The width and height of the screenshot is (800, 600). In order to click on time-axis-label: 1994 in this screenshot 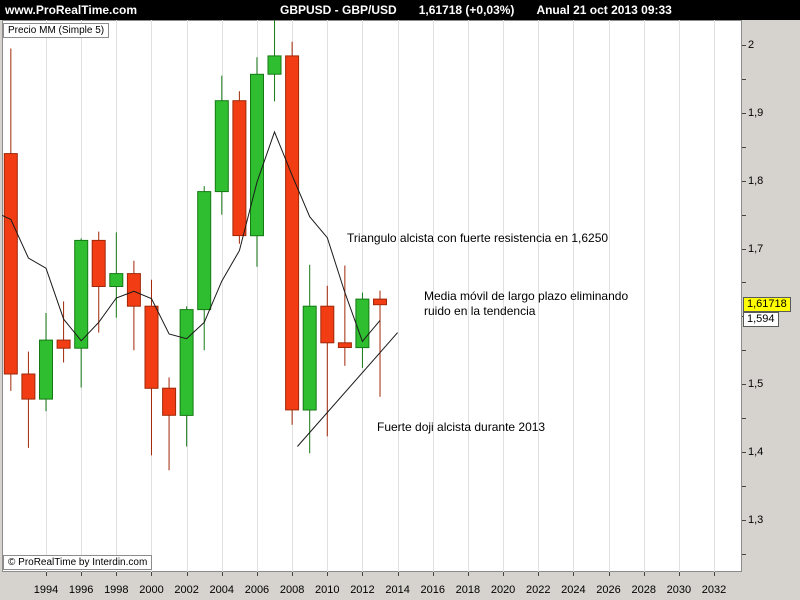, I will do `click(46, 590)`.